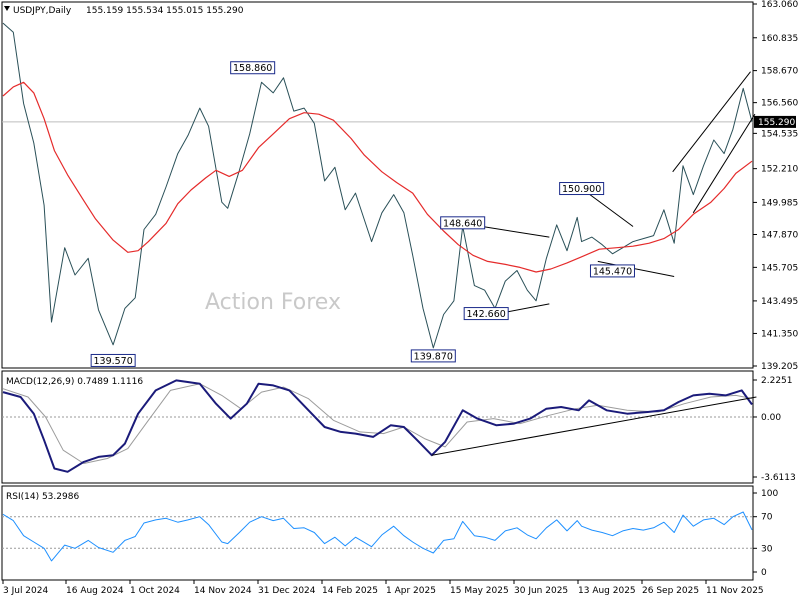 The height and width of the screenshot is (600, 800). I want to click on macd-y-tick-label-0: 2.2251, so click(777, 381).